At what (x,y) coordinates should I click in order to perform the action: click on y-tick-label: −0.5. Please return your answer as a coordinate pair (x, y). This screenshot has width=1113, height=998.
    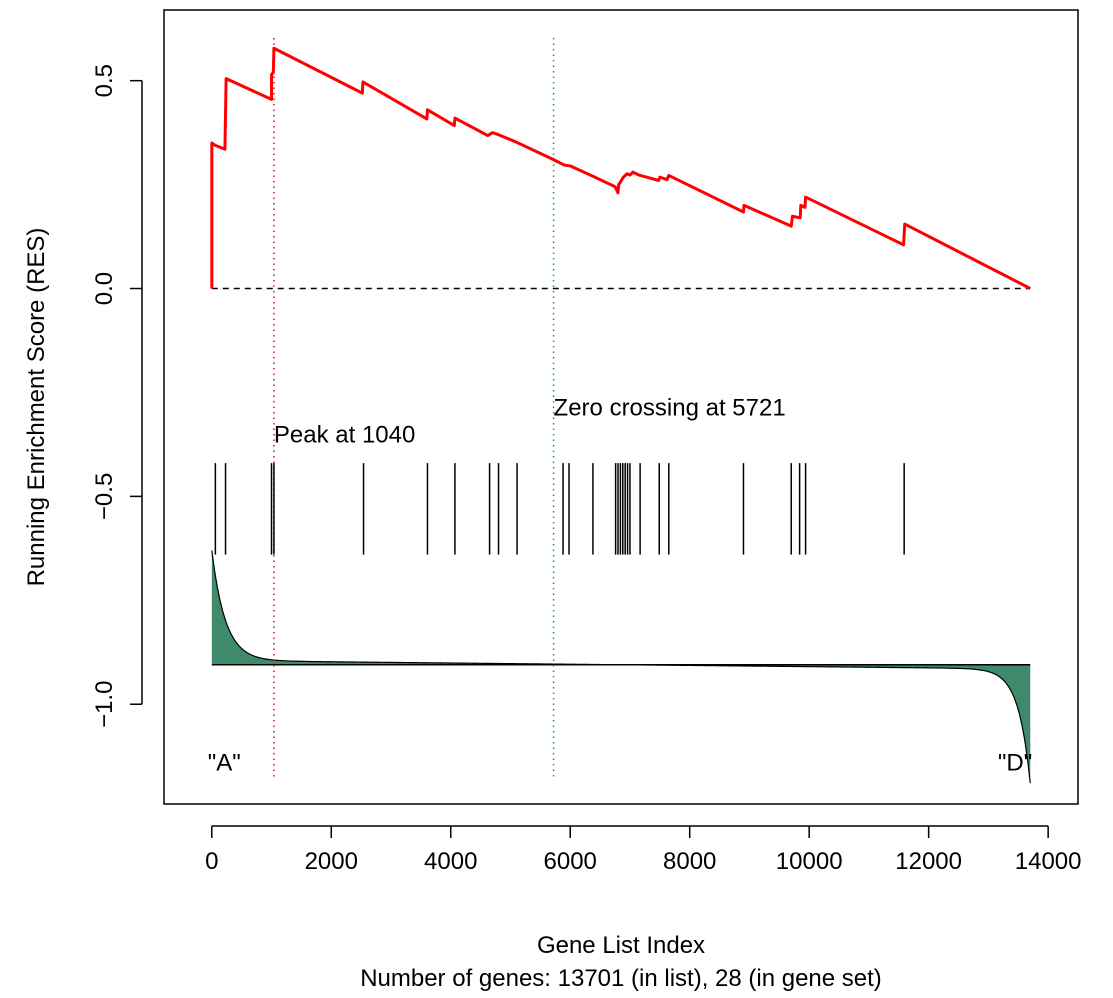
    Looking at the image, I should click on (104, 496).